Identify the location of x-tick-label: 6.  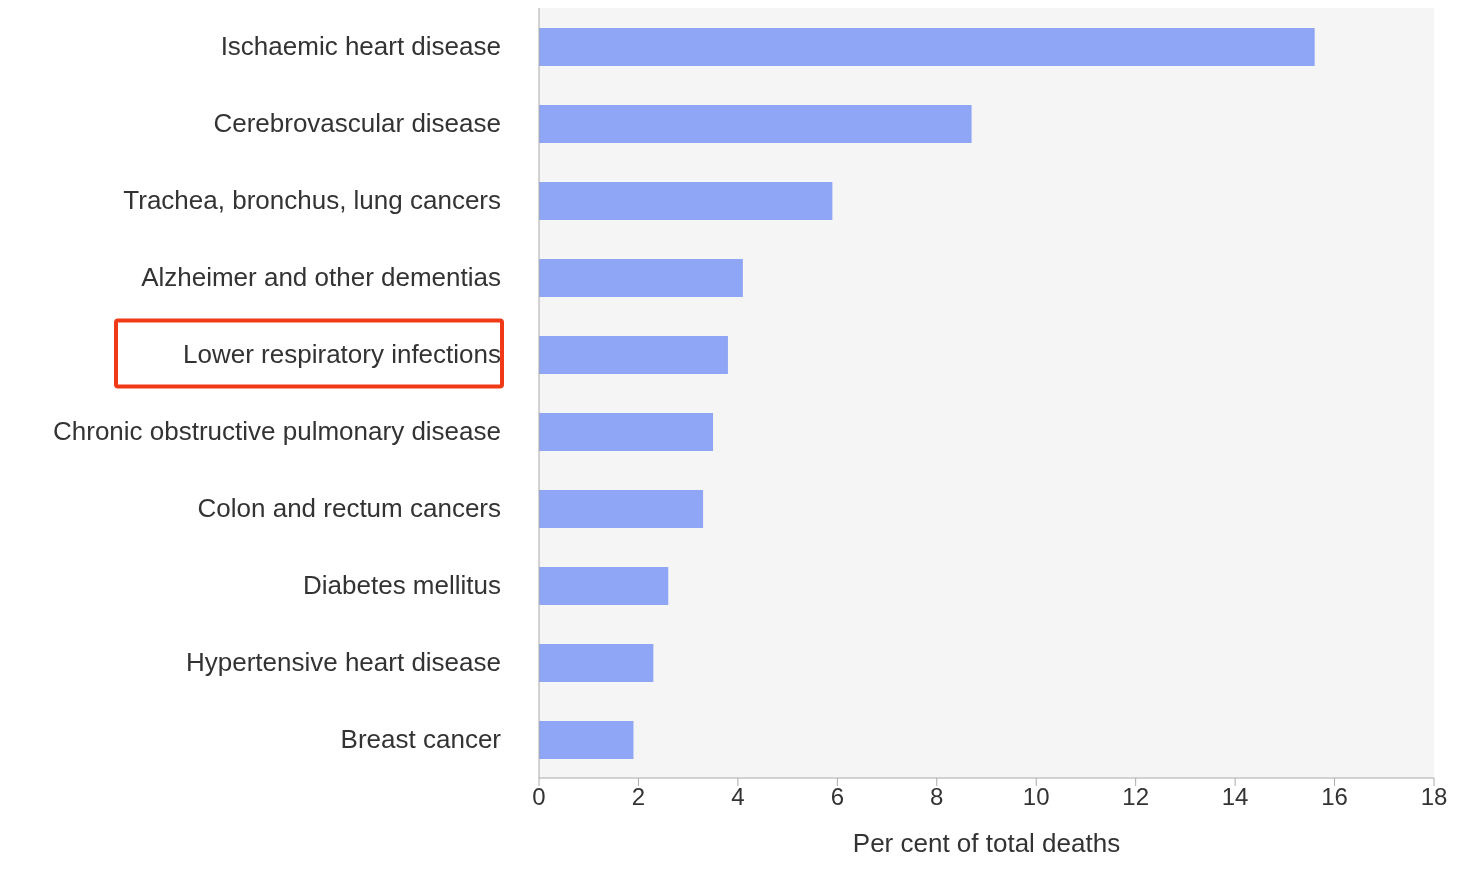
(837, 797).